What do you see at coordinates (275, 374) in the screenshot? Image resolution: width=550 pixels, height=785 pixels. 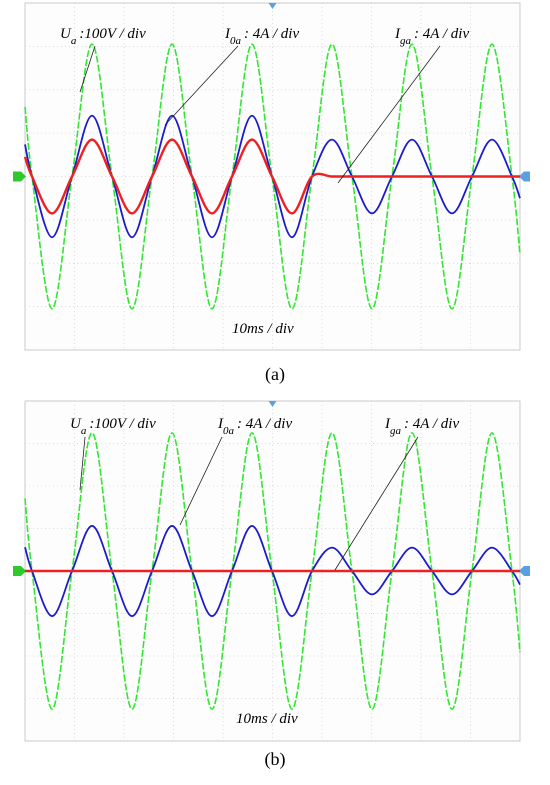 I see `caption: (a)` at bounding box center [275, 374].